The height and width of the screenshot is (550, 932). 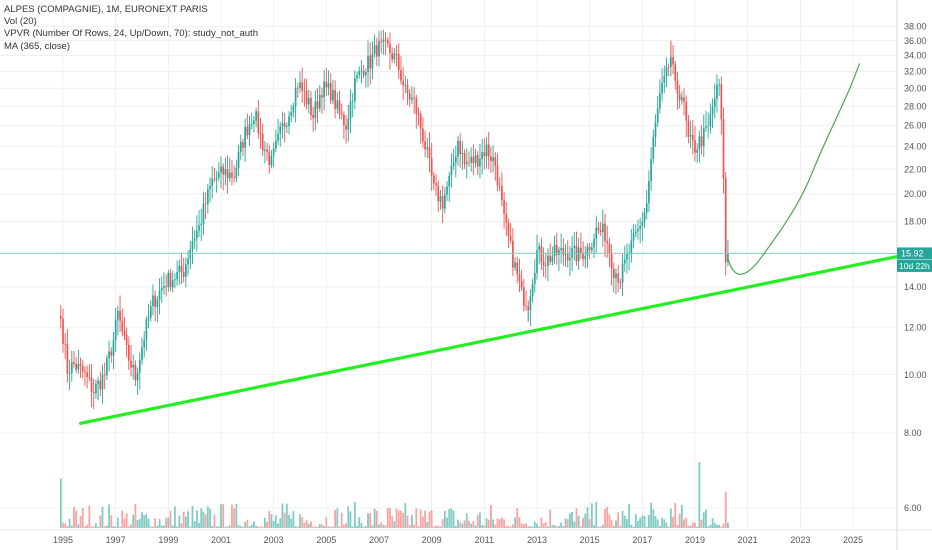 What do you see at coordinates (915, 194) in the screenshot?
I see `price-axis-tick: 20.00` at bounding box center [915, 194].